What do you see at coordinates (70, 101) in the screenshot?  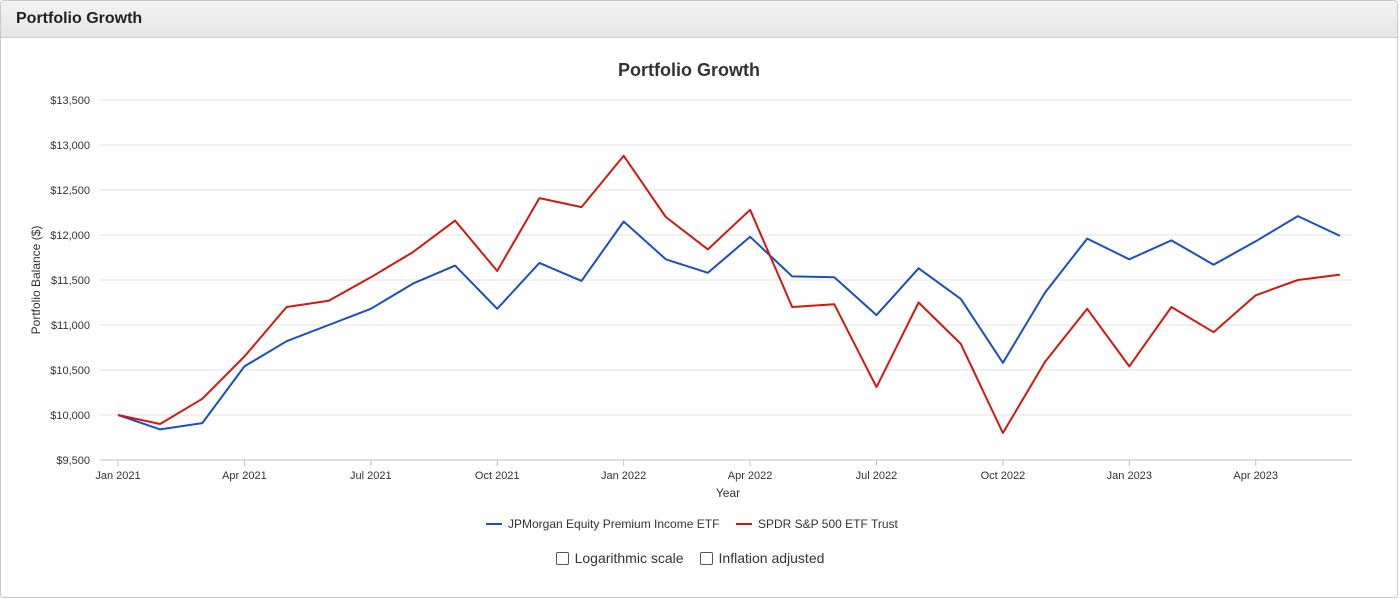 I see `y-tick-label: $13,500` at bounding box center [70, 101].